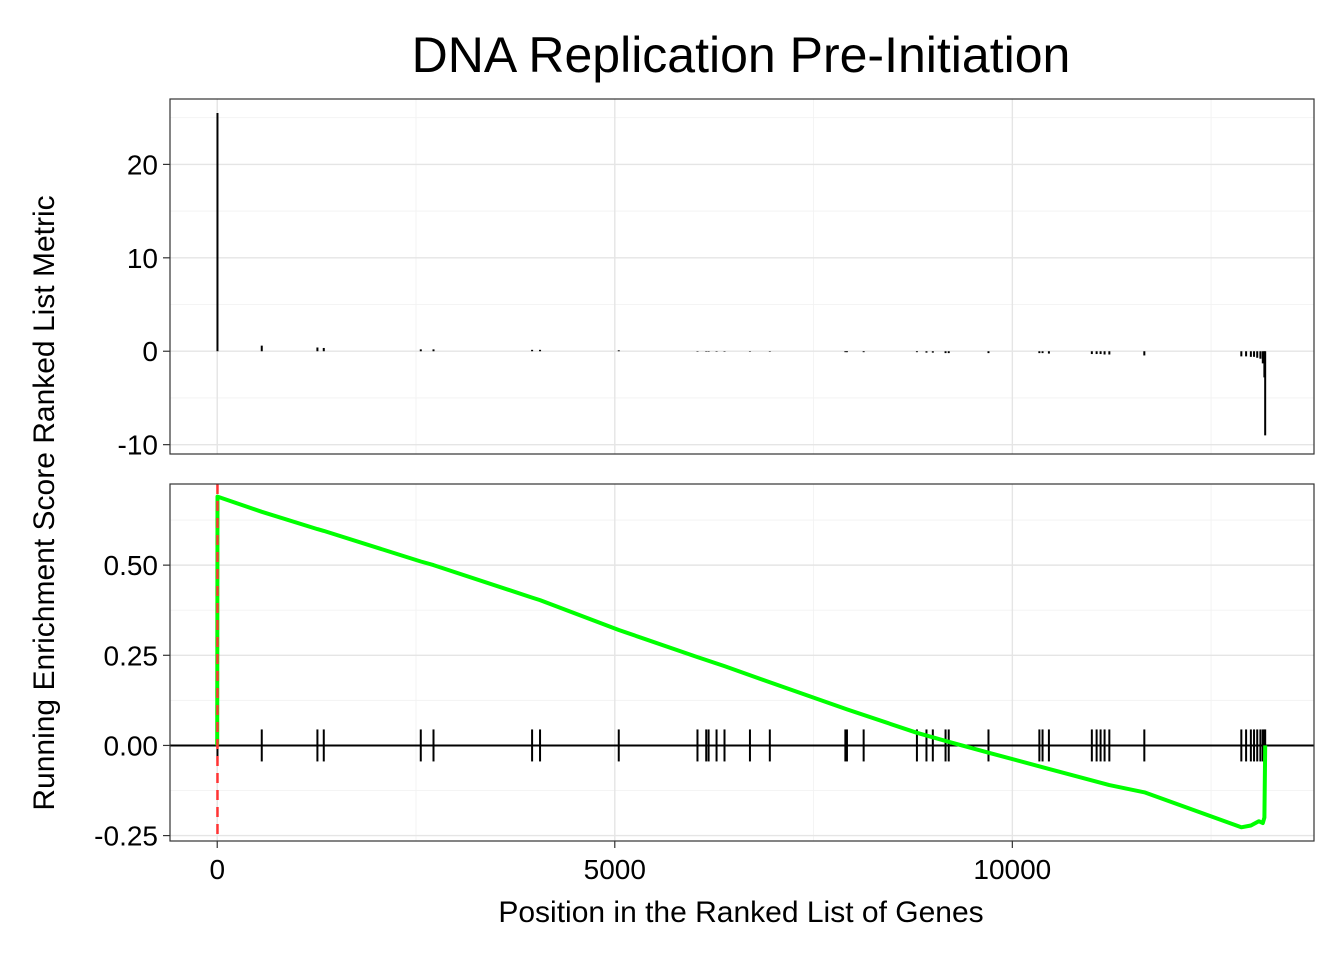 The image size is (1344, 960). I want to click on metric-y-axis: -10 0 10 20, so click(144, 305).